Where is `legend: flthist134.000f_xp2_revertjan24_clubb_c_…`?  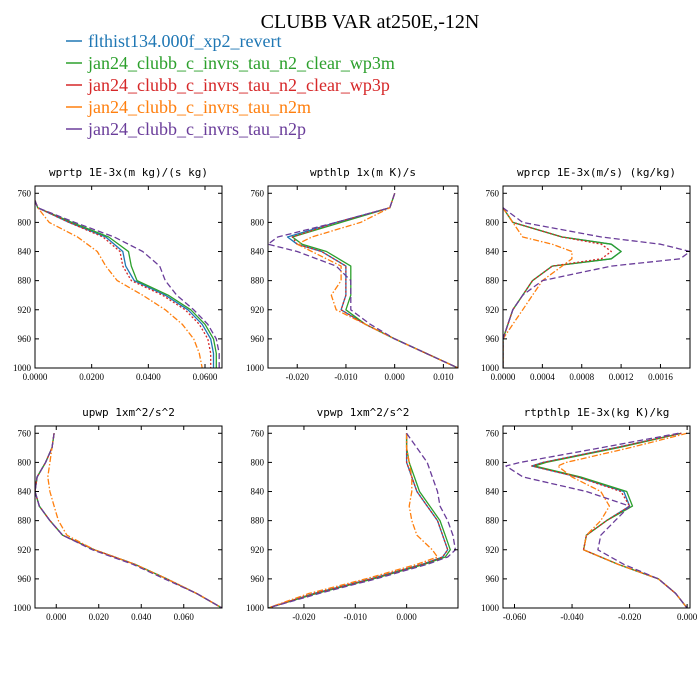 legend: flthist134.000f_xp2_revertjan24_clubb_c_… is located at coordinates (230, 85).